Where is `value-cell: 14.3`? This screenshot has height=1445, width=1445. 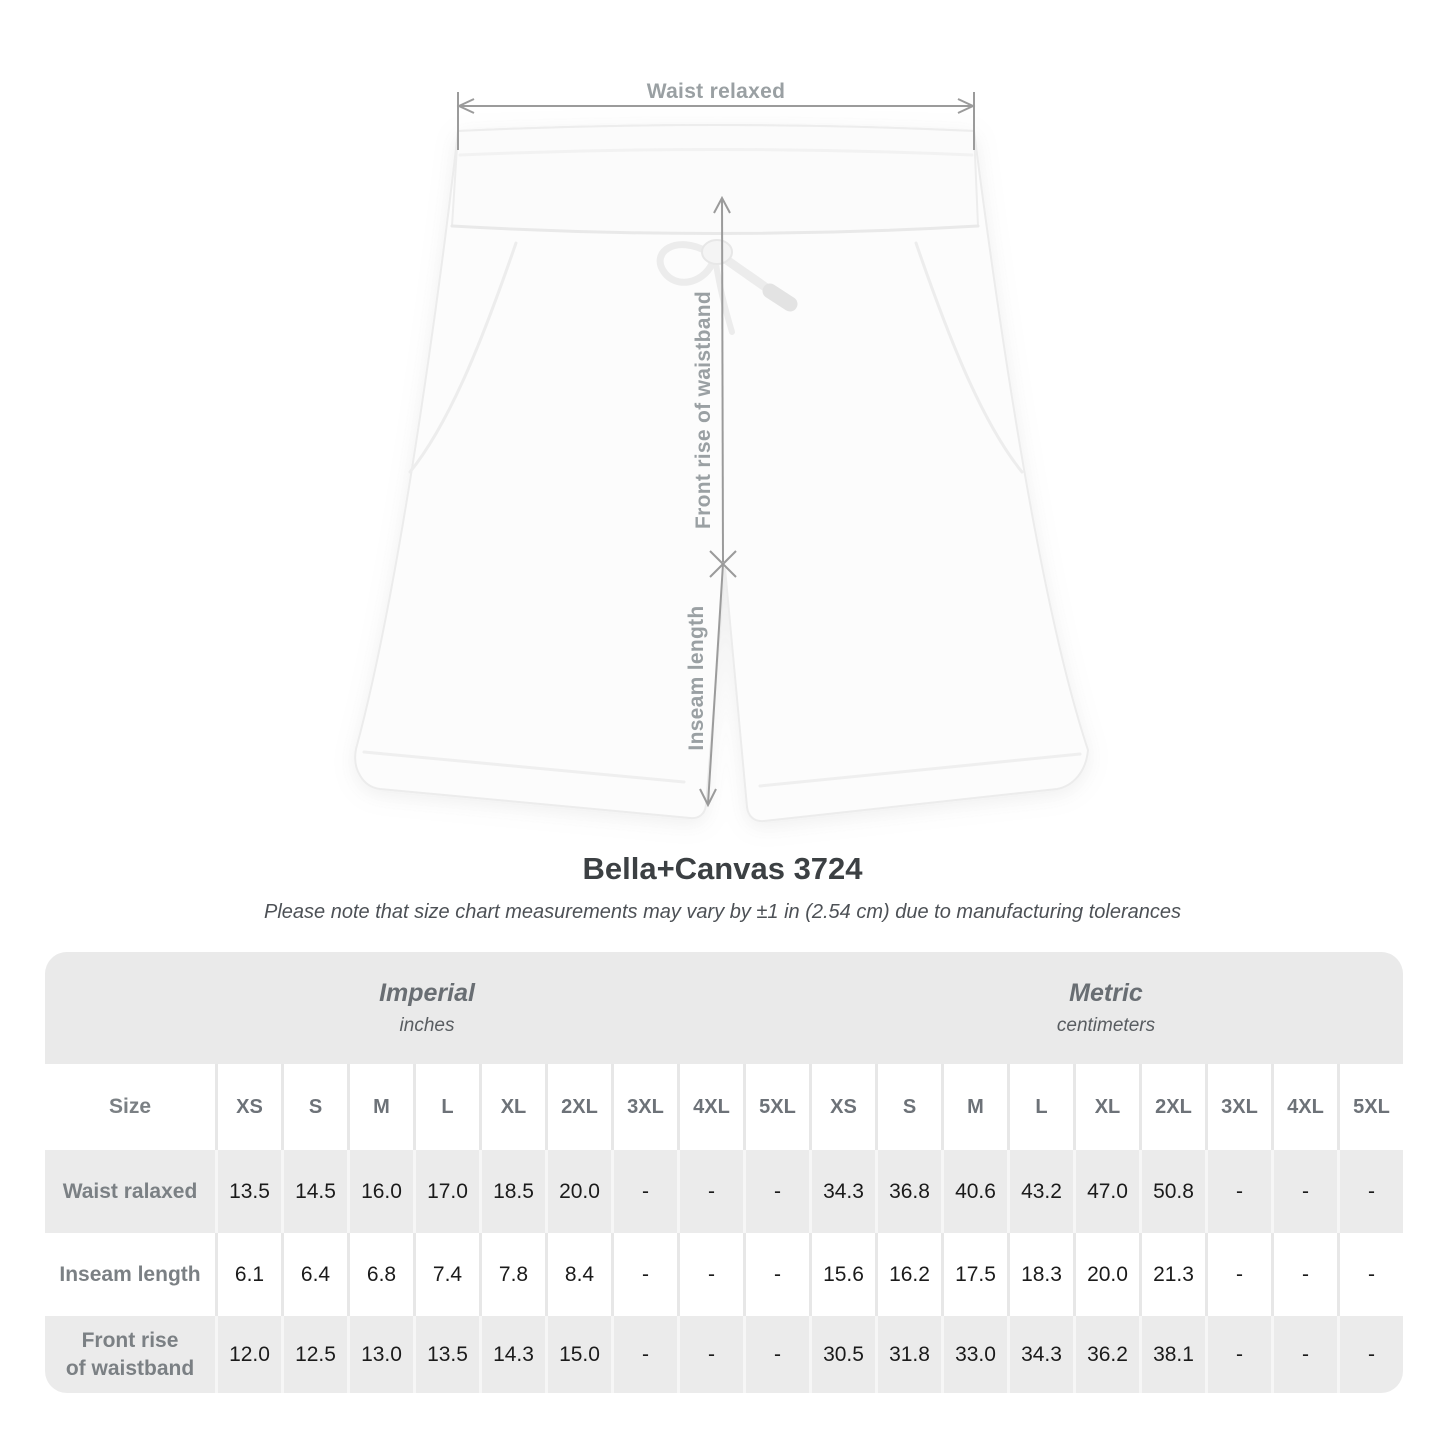 value-cell: 14.3 is located at coordinates (512, 1354).